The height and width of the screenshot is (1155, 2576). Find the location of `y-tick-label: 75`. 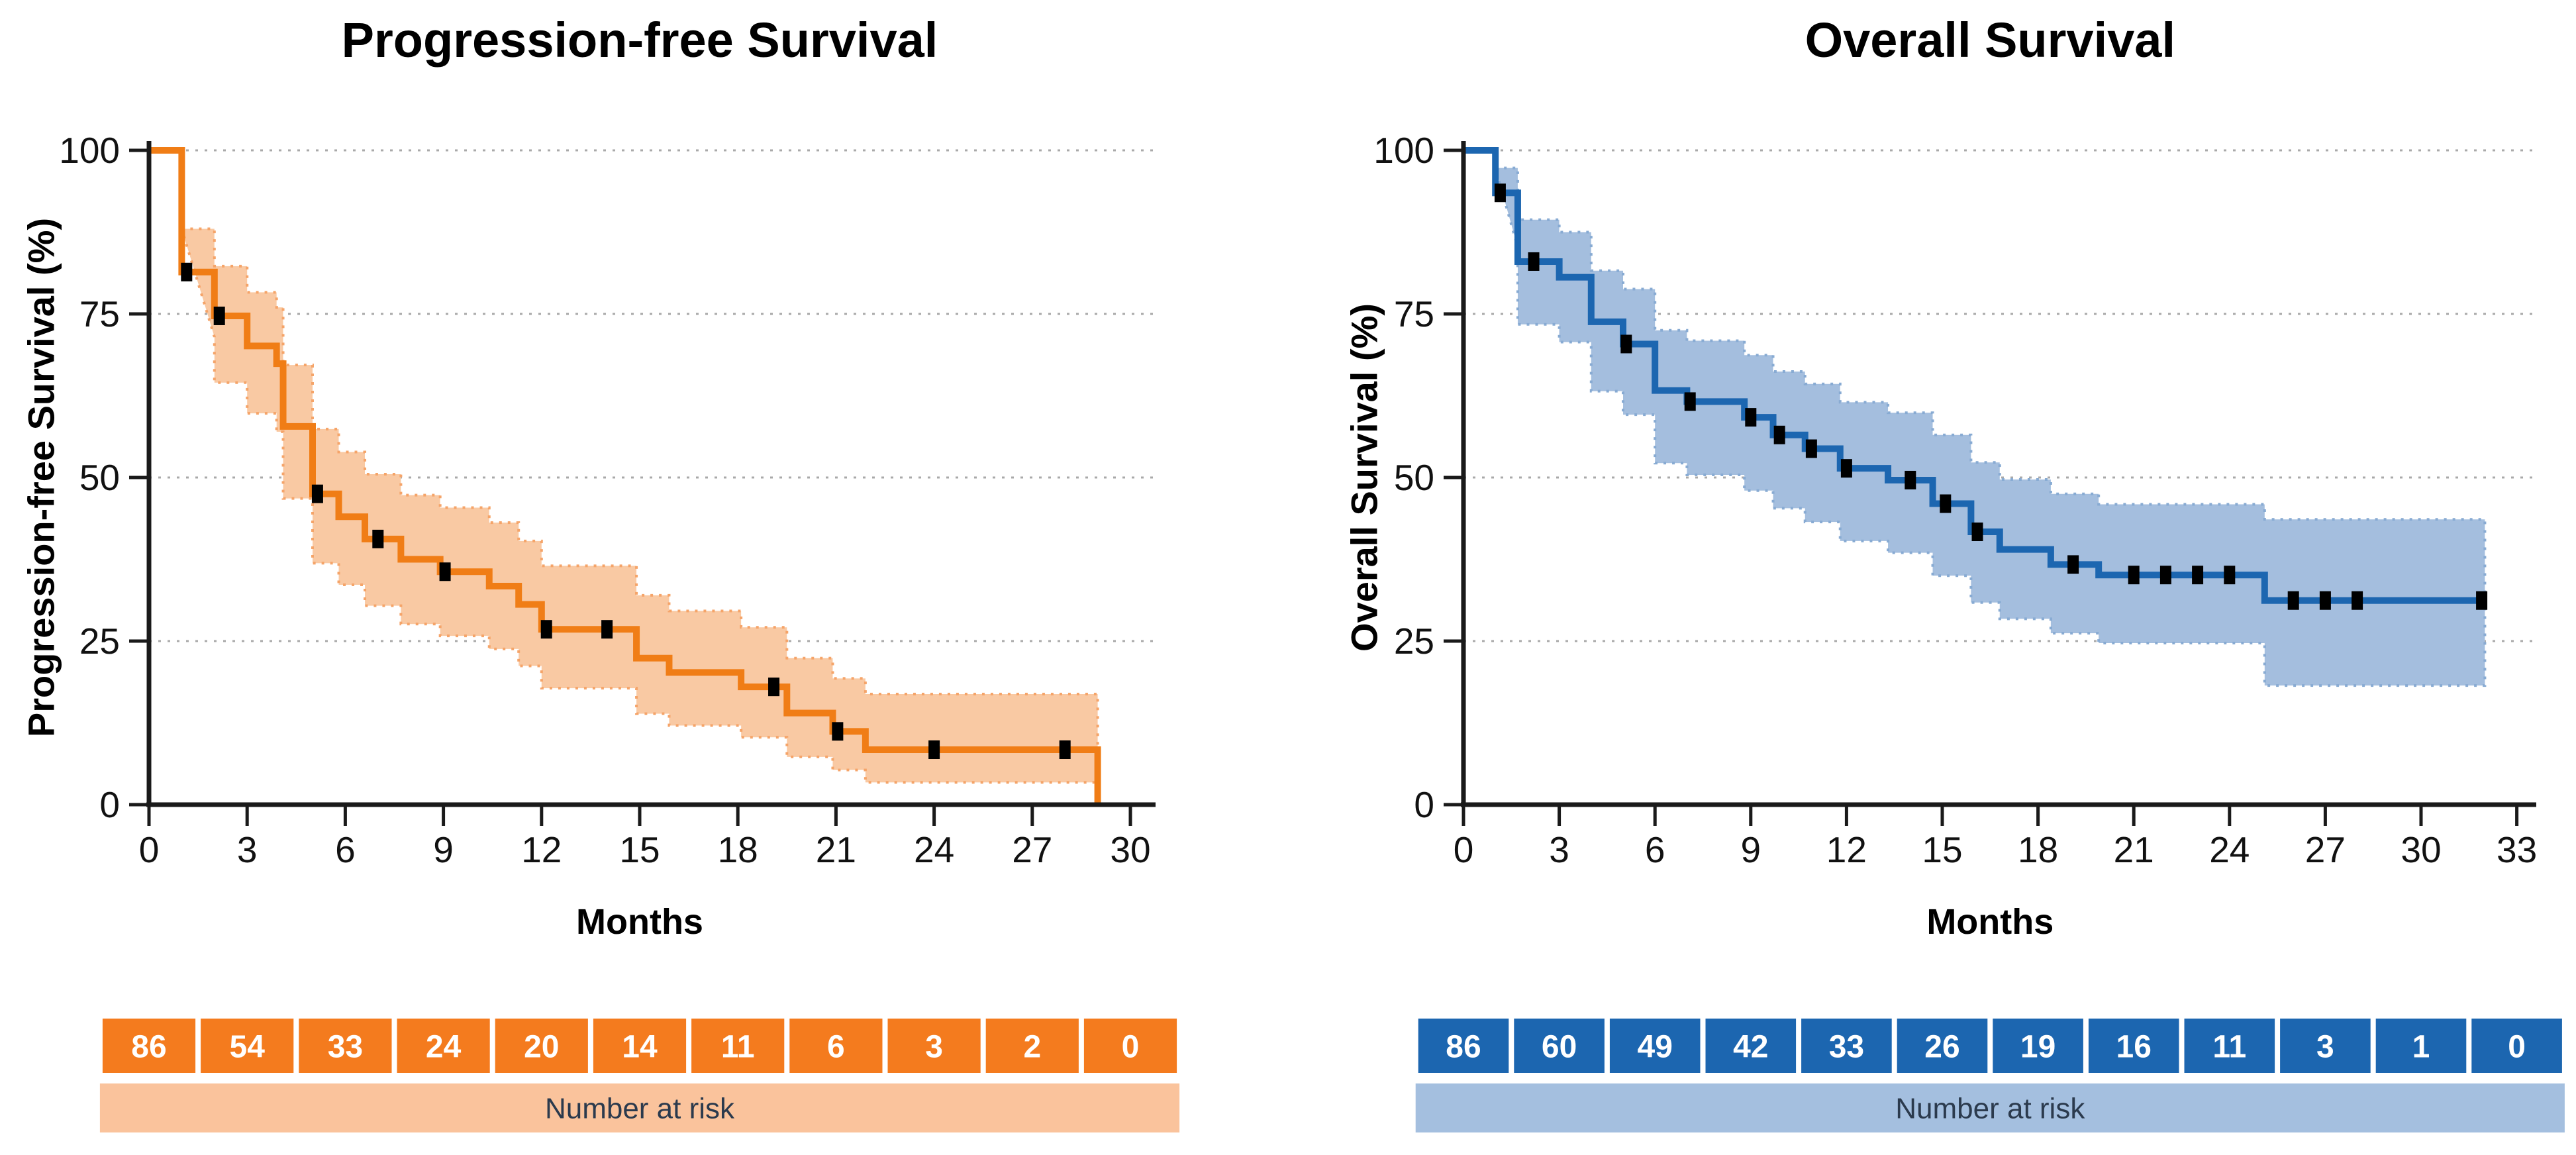

y-tick-label: 75 is located at coordinates (99, 313).